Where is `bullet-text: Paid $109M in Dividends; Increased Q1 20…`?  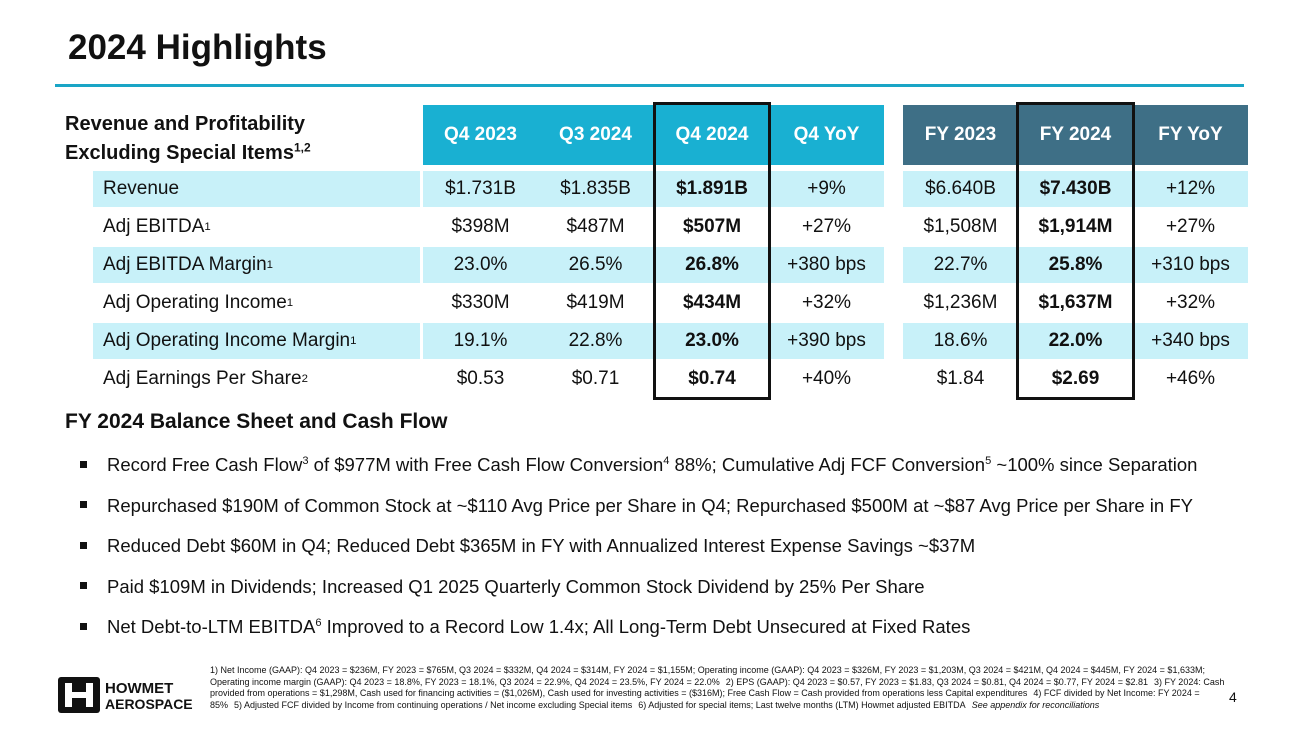
bullet-text: Paid $109M in Dividends; Increased Q1 20… is located at coordinates (516, 586).